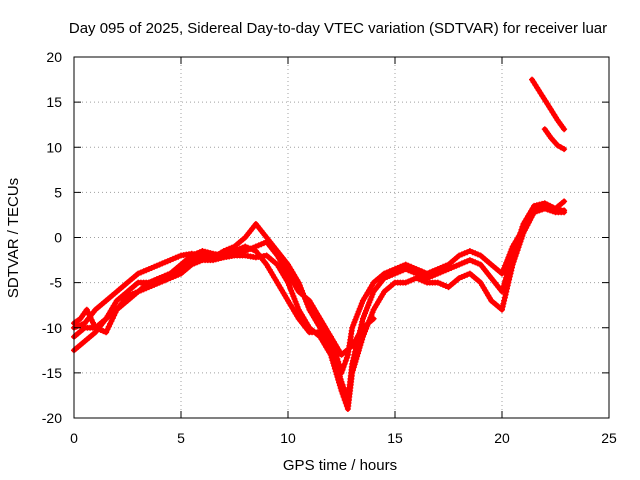 This screenshot has height=480, width=640. Describe the element at coordinates (56, 283) in the screenshot. I see `y-tick-label: -5` at that location.